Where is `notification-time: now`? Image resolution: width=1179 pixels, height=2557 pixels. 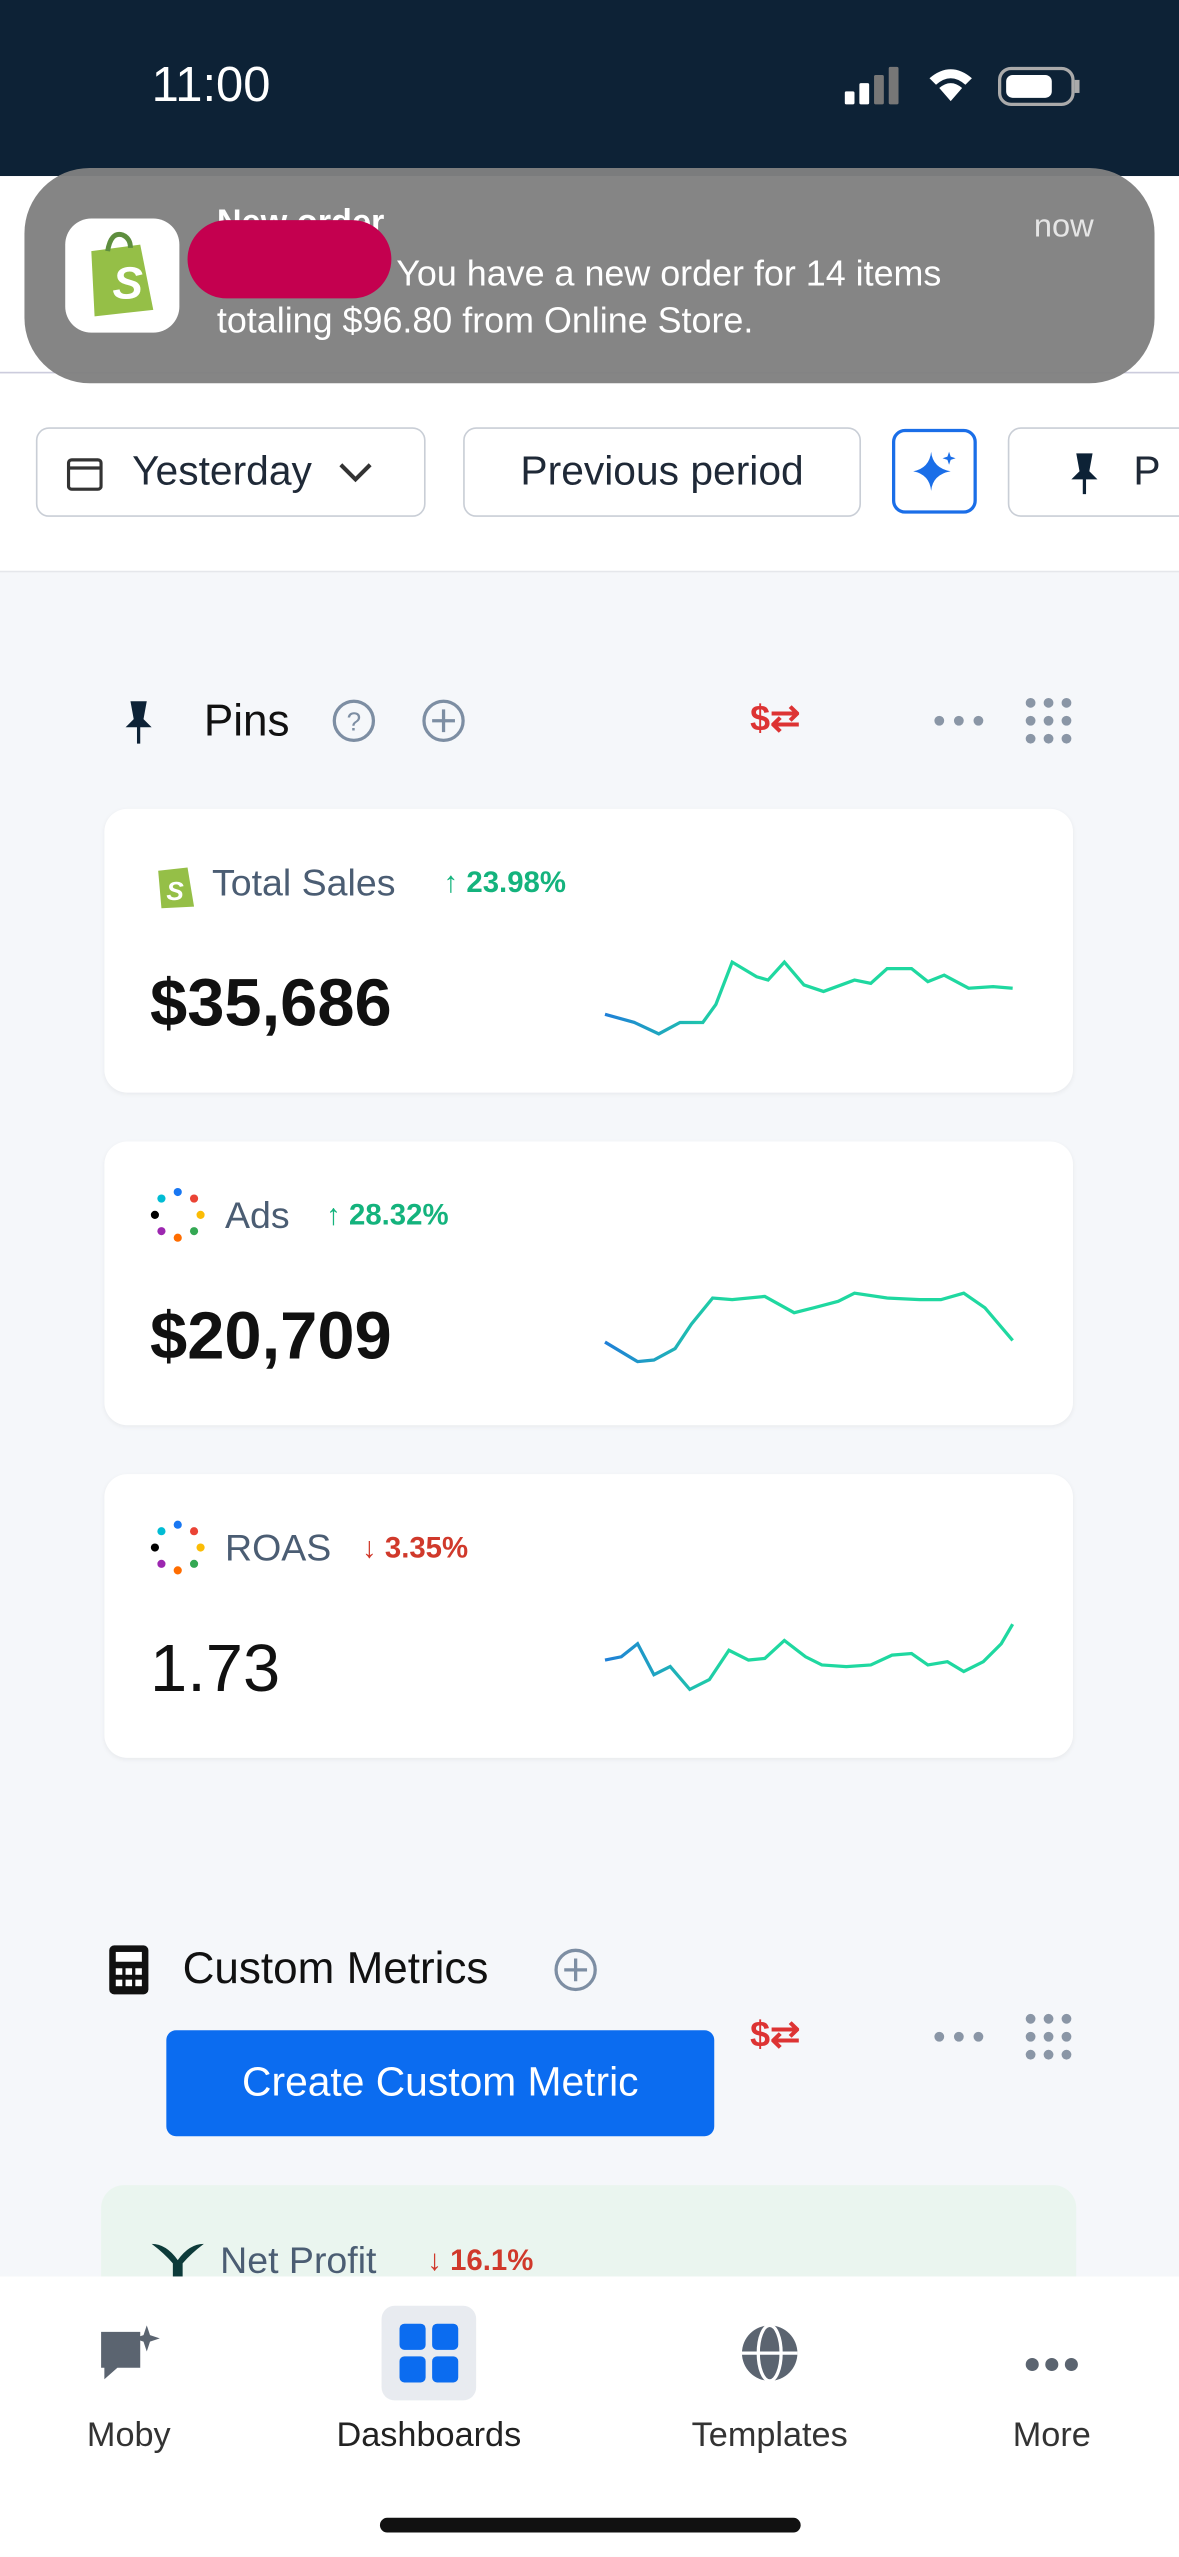
notification-time: now is located at coordinates (1063, 226).